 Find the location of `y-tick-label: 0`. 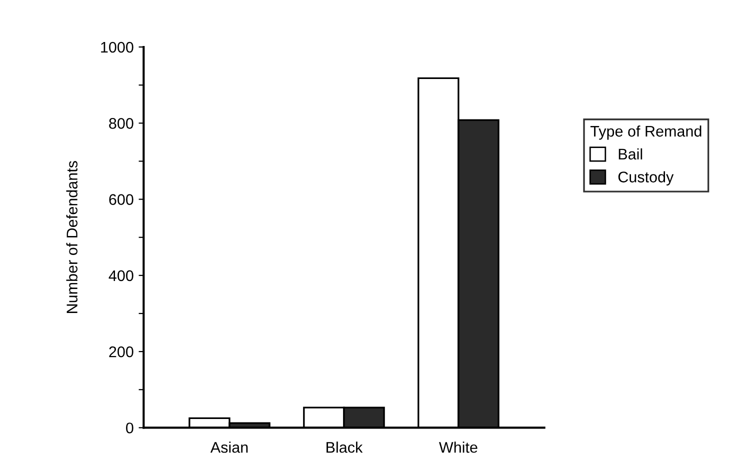

y-tick-label: 0 is located at coordinates (130, 428).